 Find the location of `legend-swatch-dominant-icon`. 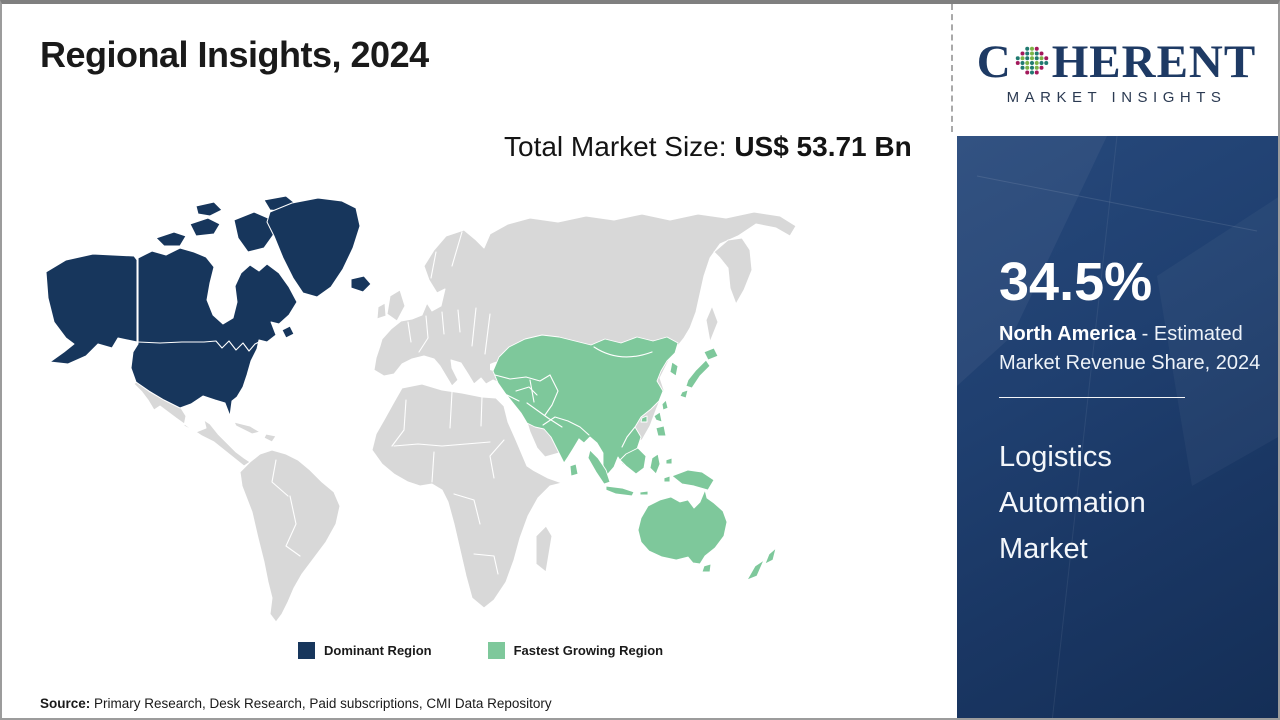

legend-swatch-dominant-icon is located at coordinates (306, 650).